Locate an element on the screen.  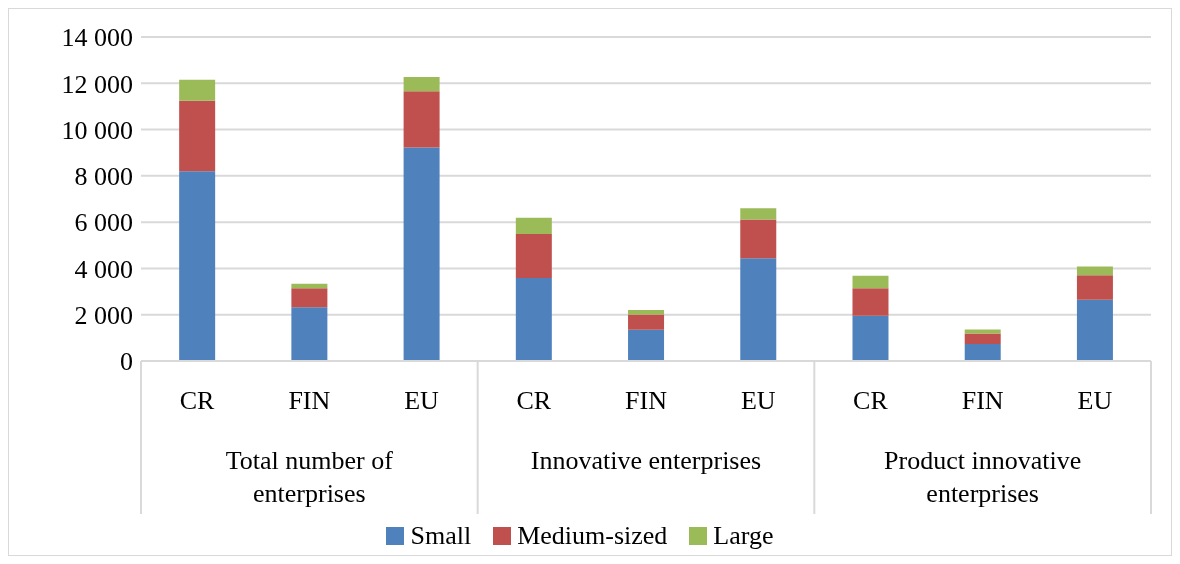
y-tick-label: 4 000 is located at coordinates (103, 269).